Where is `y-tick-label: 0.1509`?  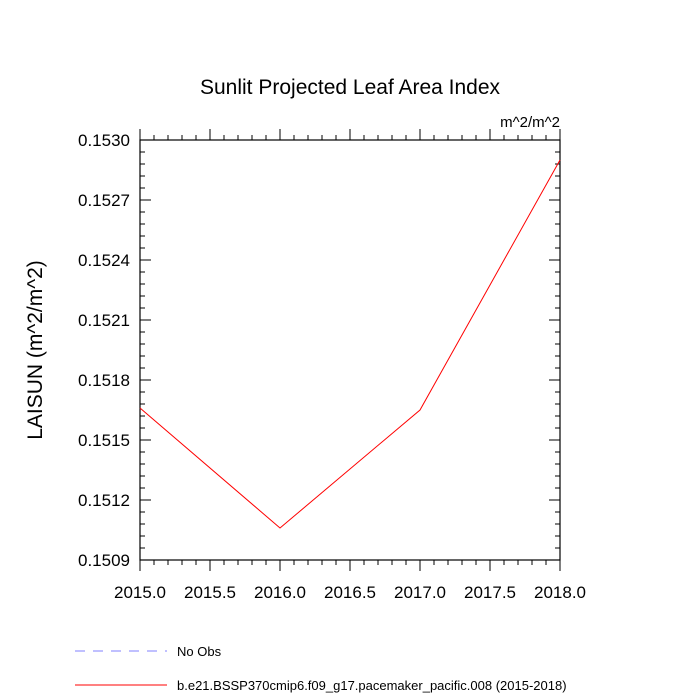
y-tick-label: 0.1509 is located at coordinates (104, 560).